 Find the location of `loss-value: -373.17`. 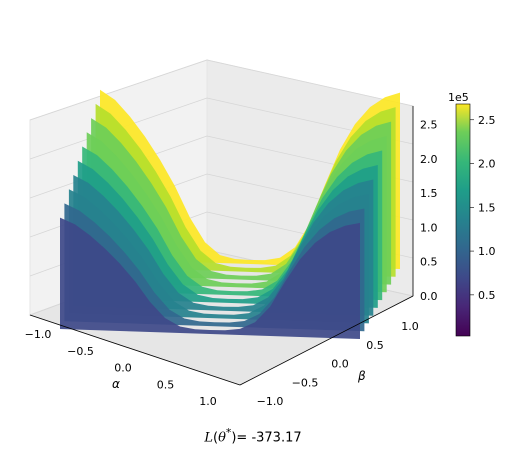

loss-value: -373.17 is located at coordinates (276, 438).